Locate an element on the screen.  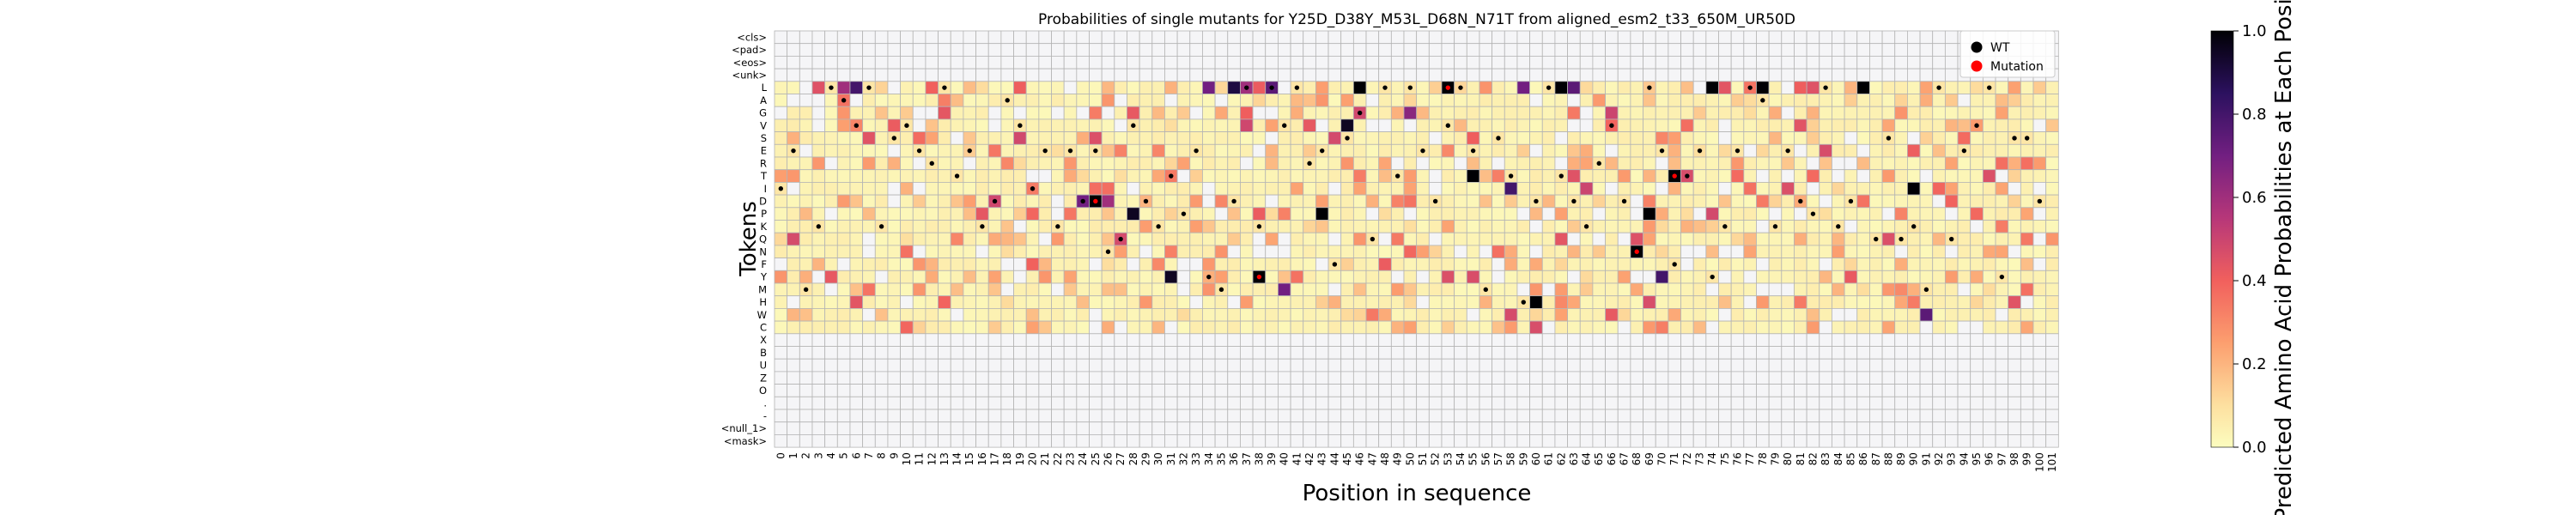
token-tick-label: <pad> is located at coordinates (749, 50).